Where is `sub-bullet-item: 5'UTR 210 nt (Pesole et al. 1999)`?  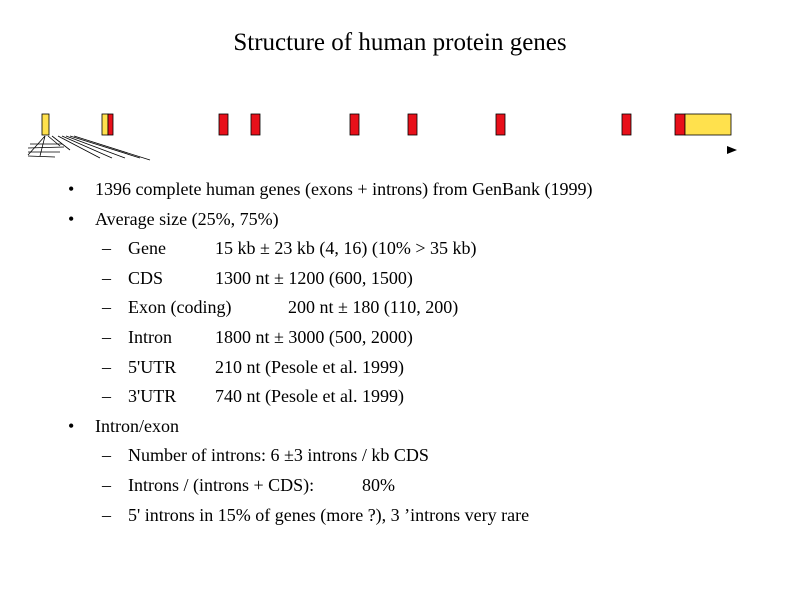
sub-bullet-item: 5'UTR 210 nt (Pesole et al. 1999) is located at coordinates (266, 367).